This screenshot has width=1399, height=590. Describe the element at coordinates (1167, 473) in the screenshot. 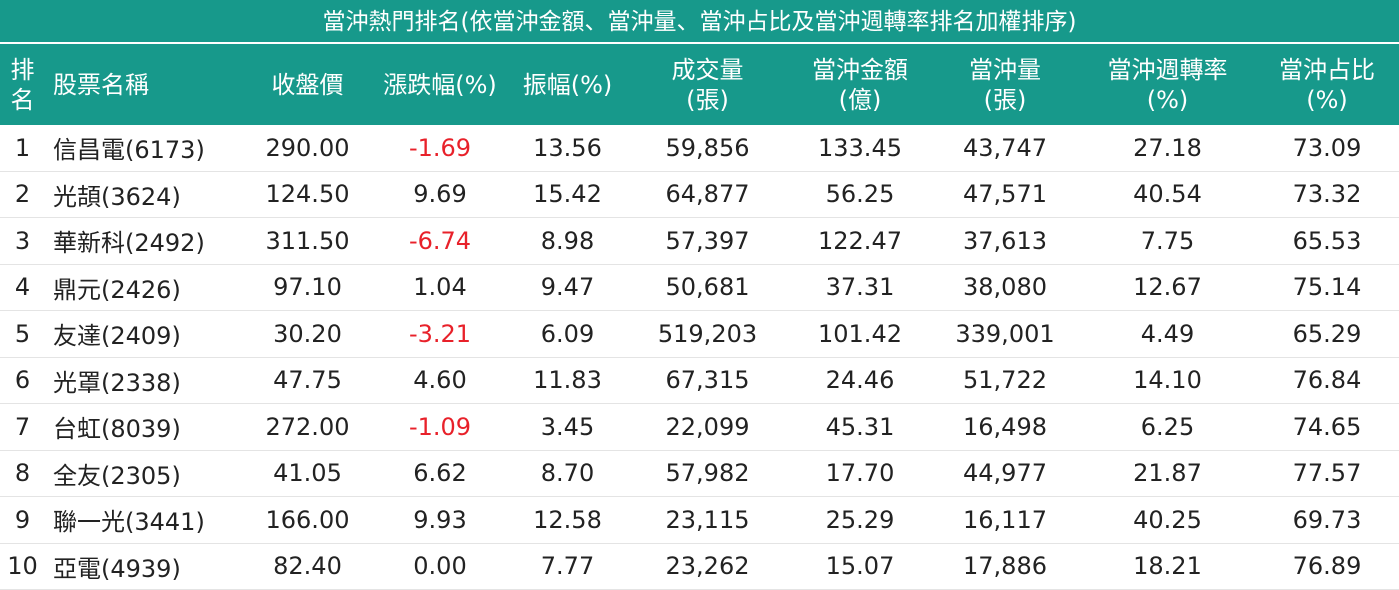

I see `table-cell: 21.87` at that location.